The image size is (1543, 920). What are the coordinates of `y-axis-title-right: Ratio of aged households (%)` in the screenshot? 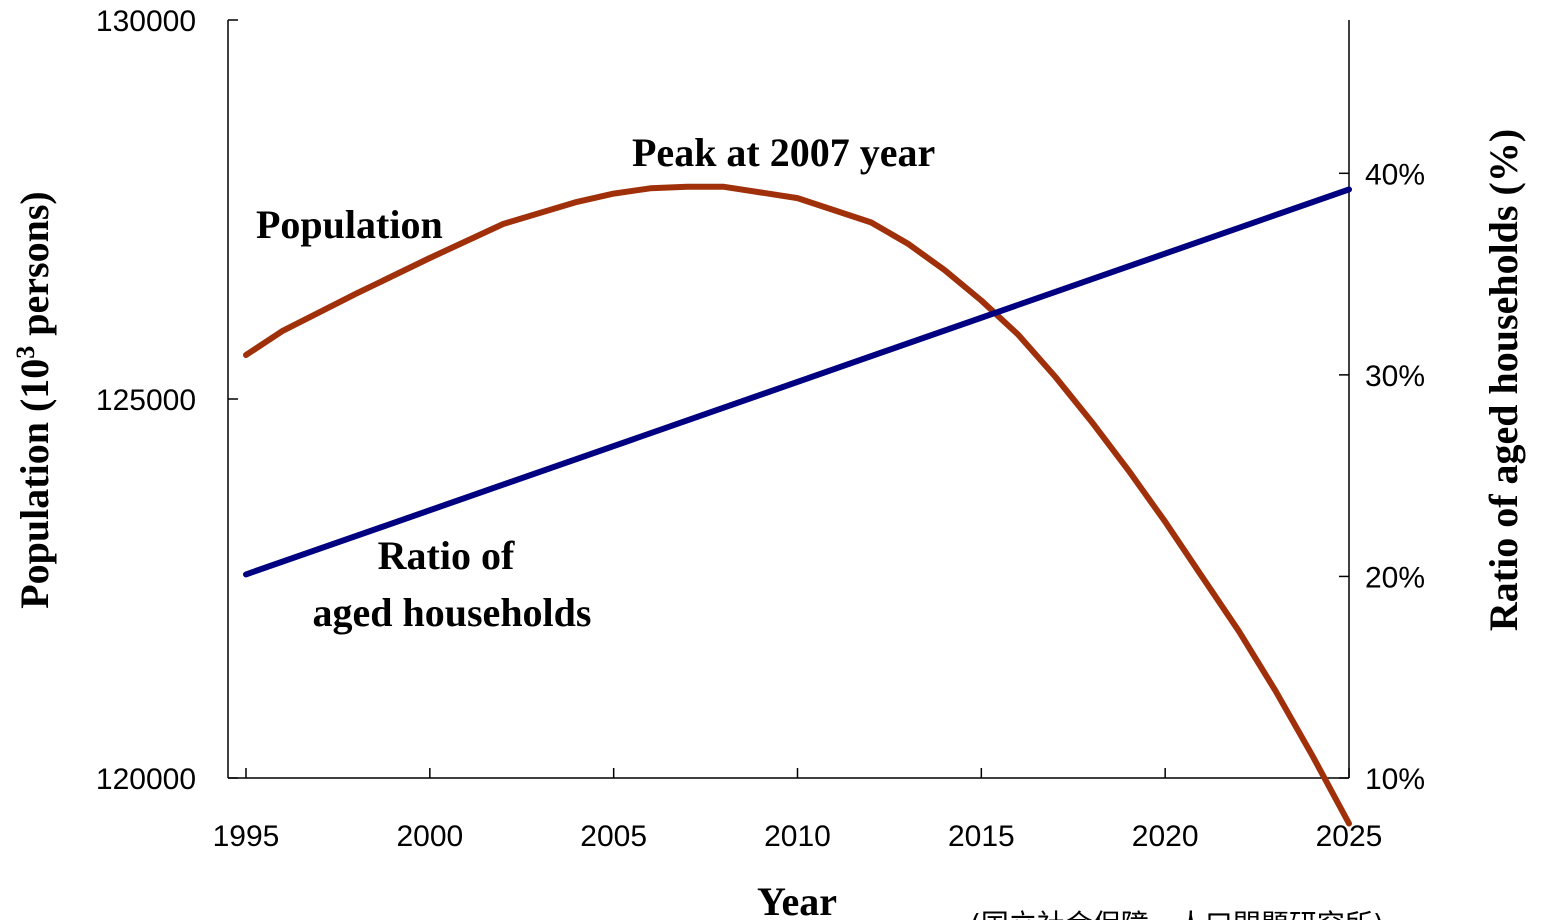 It's located at (1503, 380).